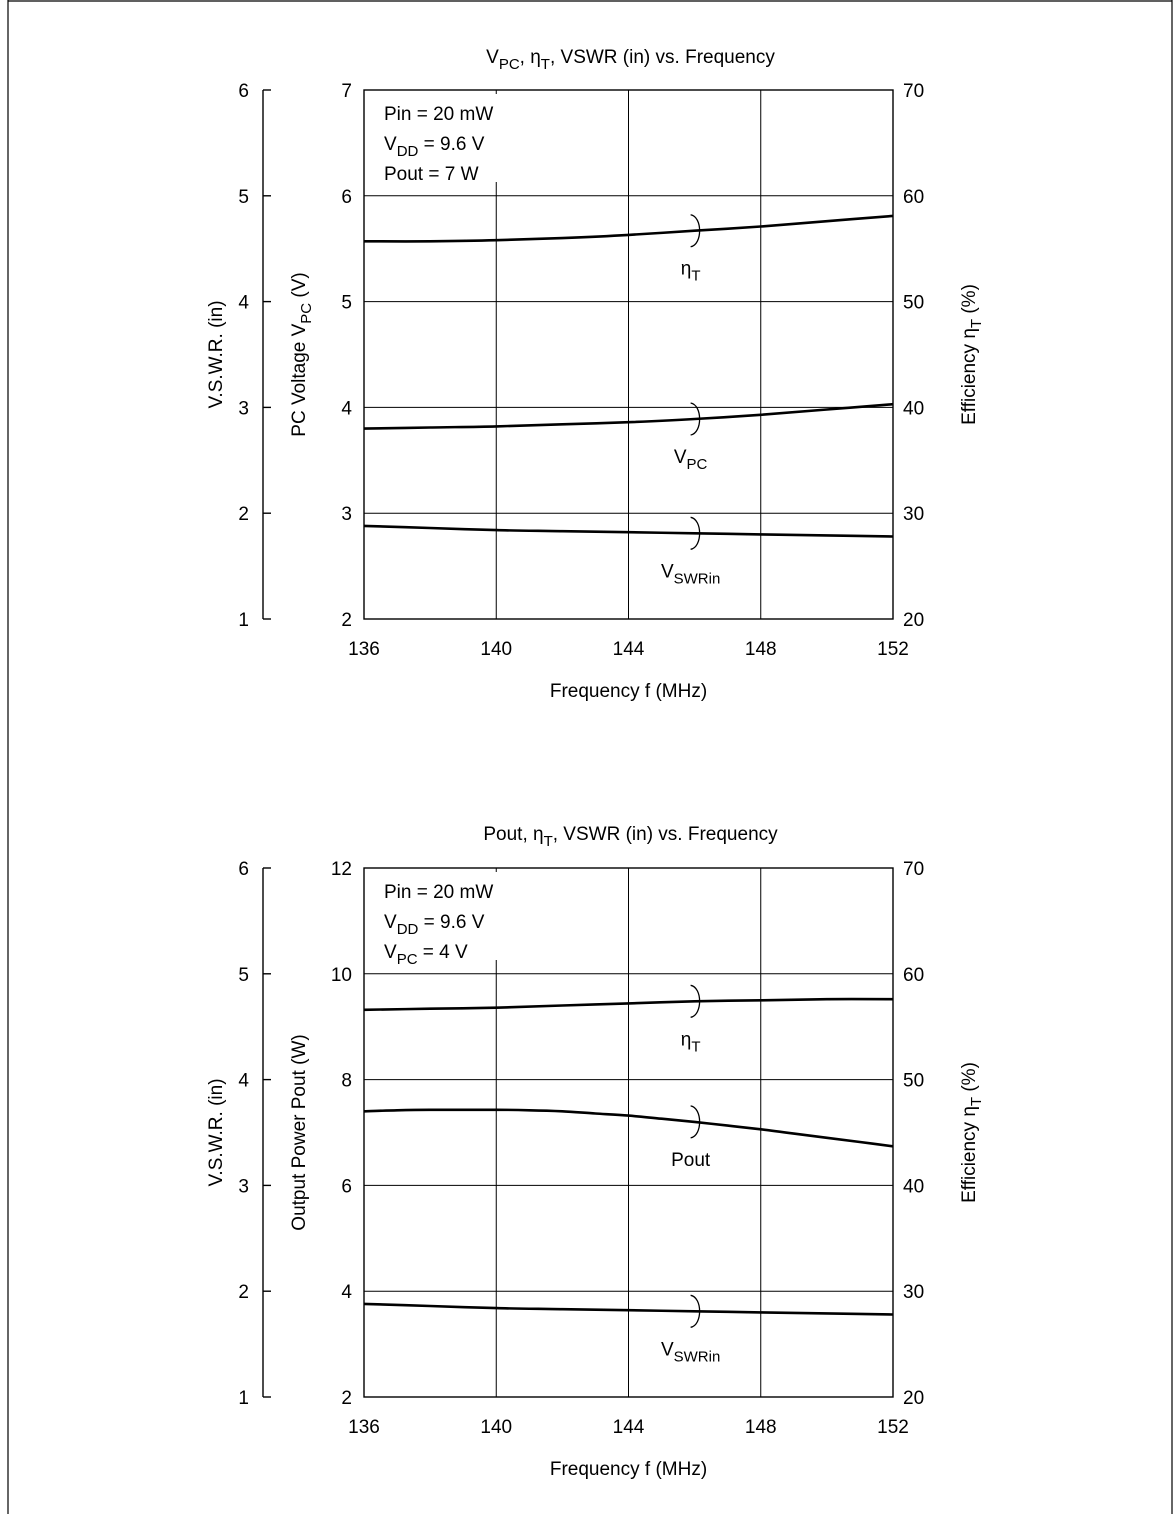 This screenshot has height=1514, width=1175. I want to click on left-tick-label: 8, so click(346, 1081).